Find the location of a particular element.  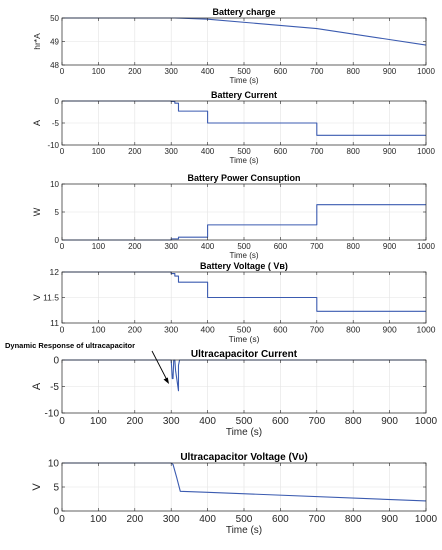

y-tick-label: 12 is located at coordinates (55, 272).